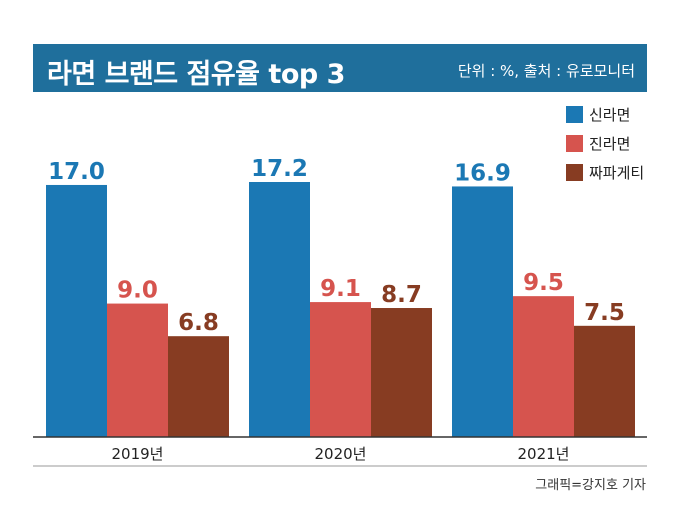 This screenshot has height=515, width=680. I want to click on legend-label-chapa: 짜파게티, so click(617, 172).